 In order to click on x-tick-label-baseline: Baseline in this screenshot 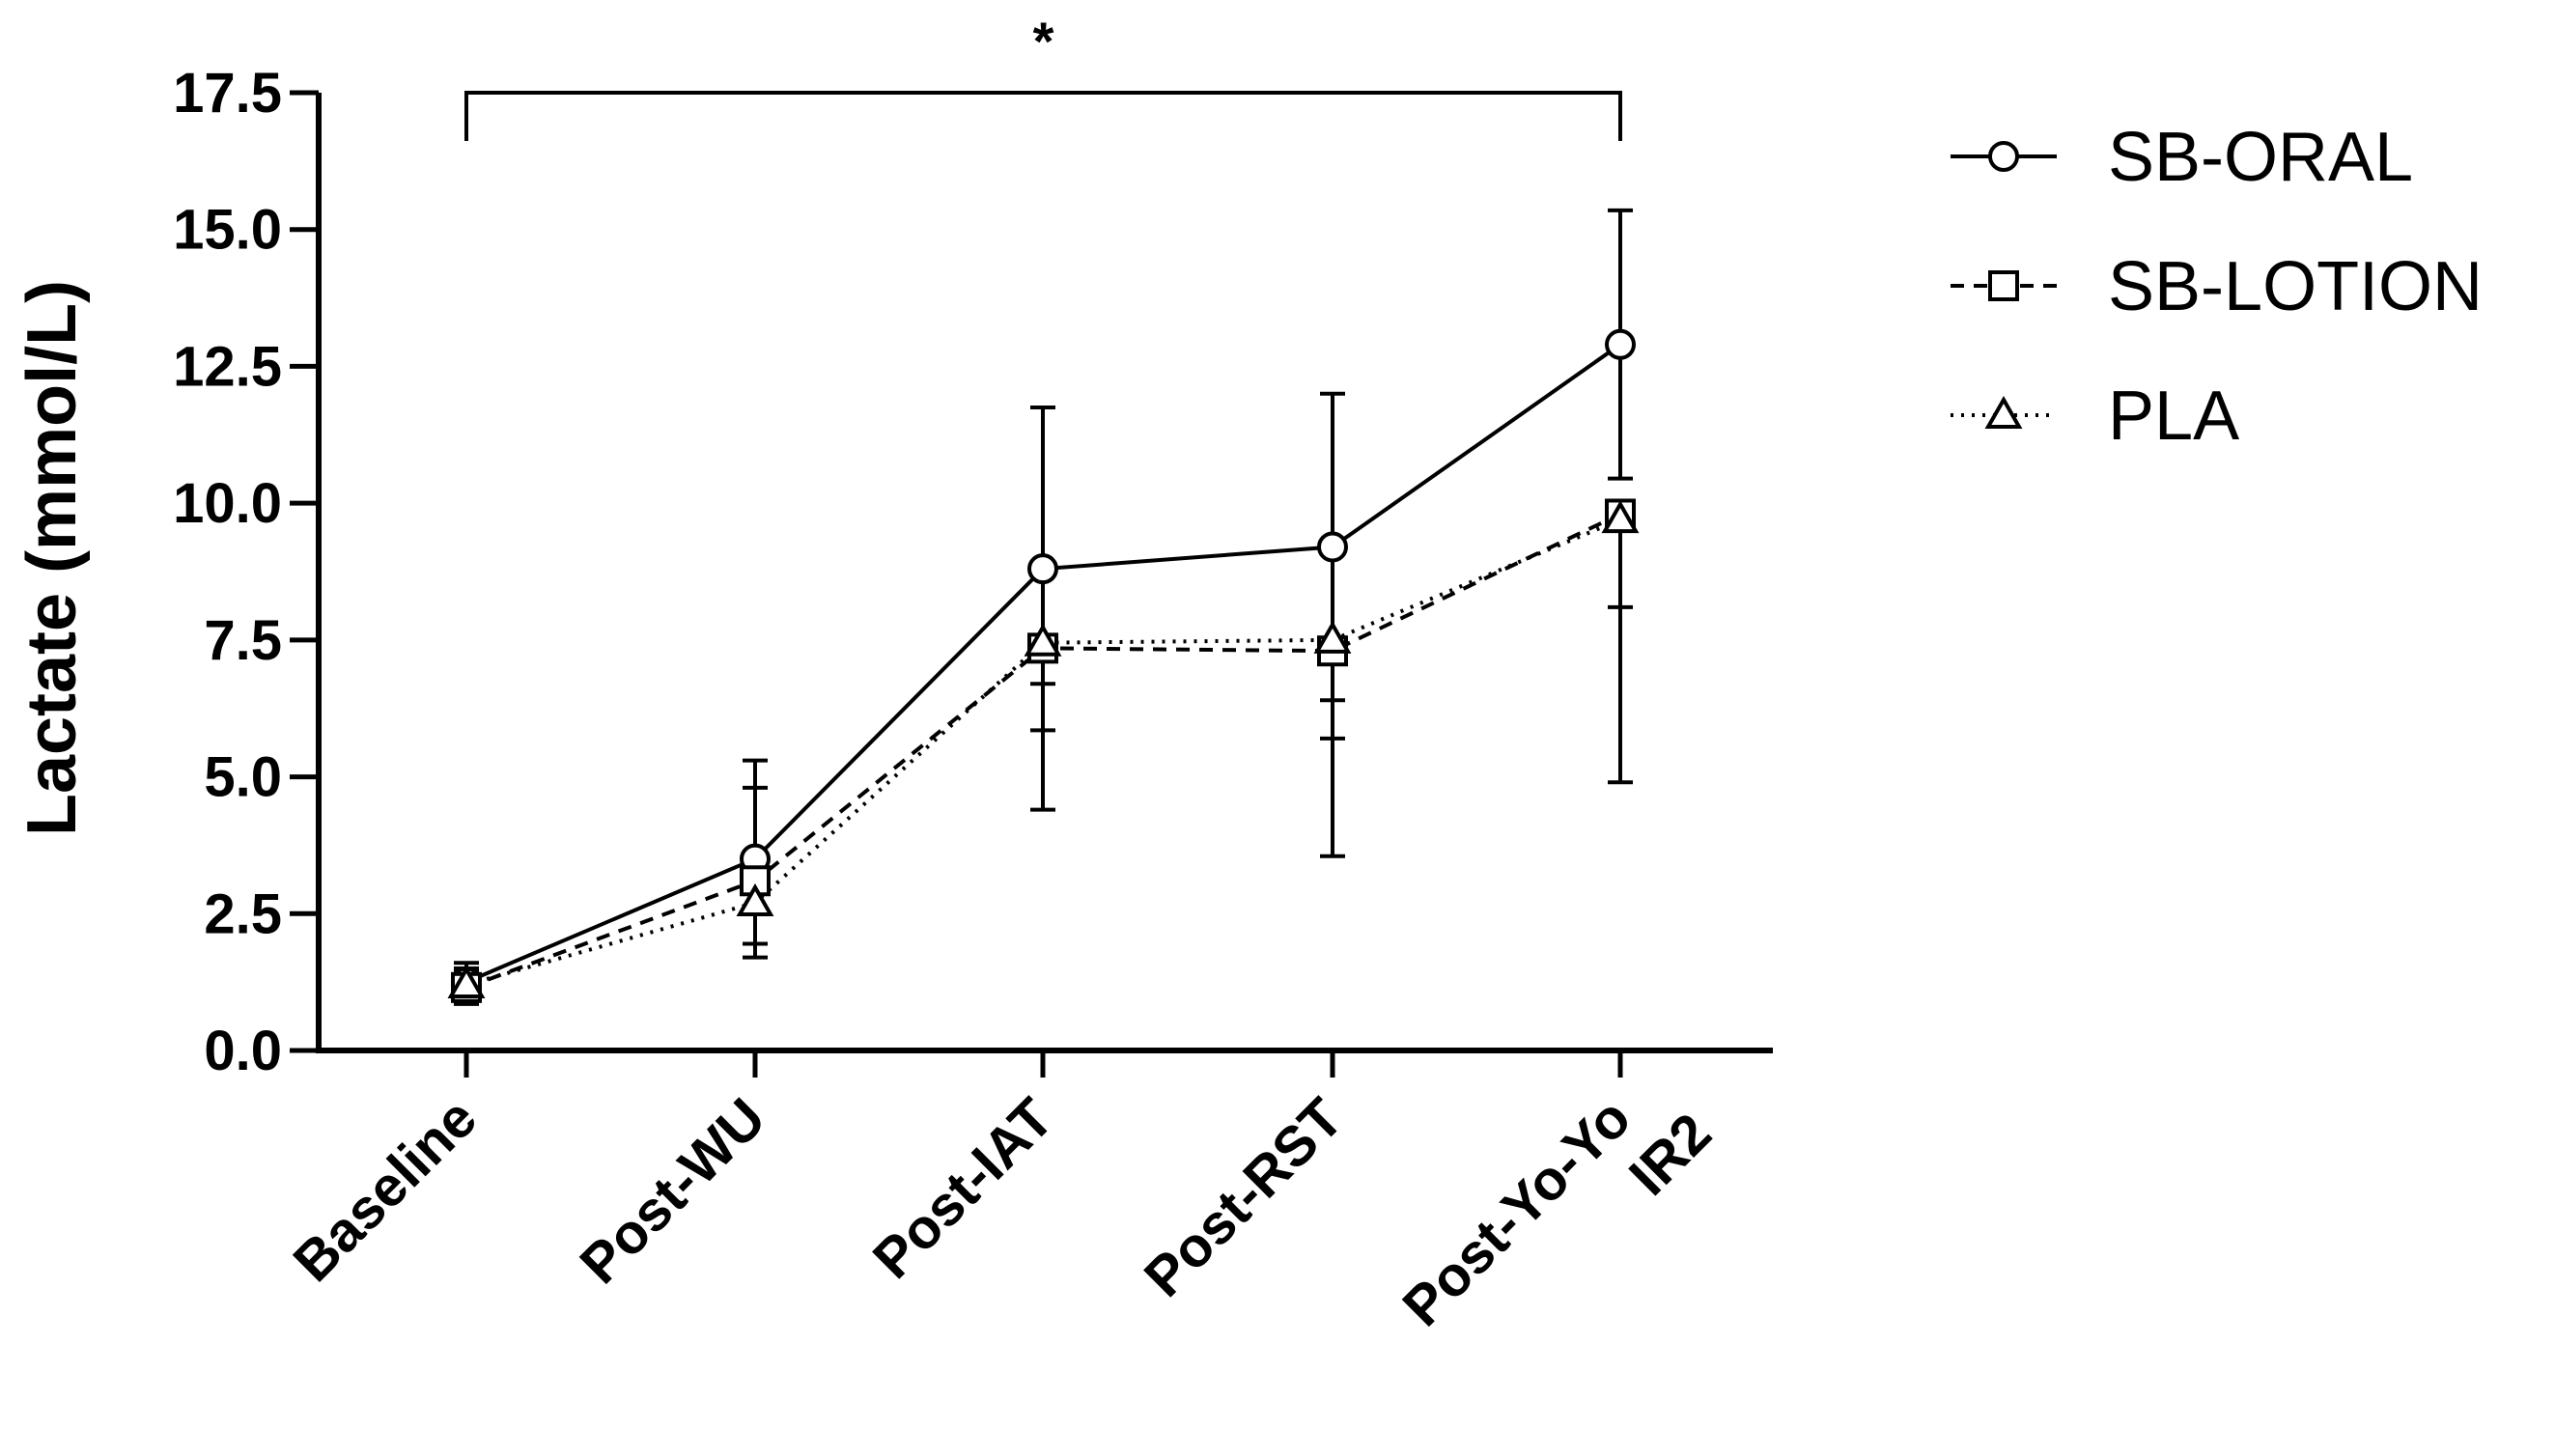, I will do `click(386, 1190)`.